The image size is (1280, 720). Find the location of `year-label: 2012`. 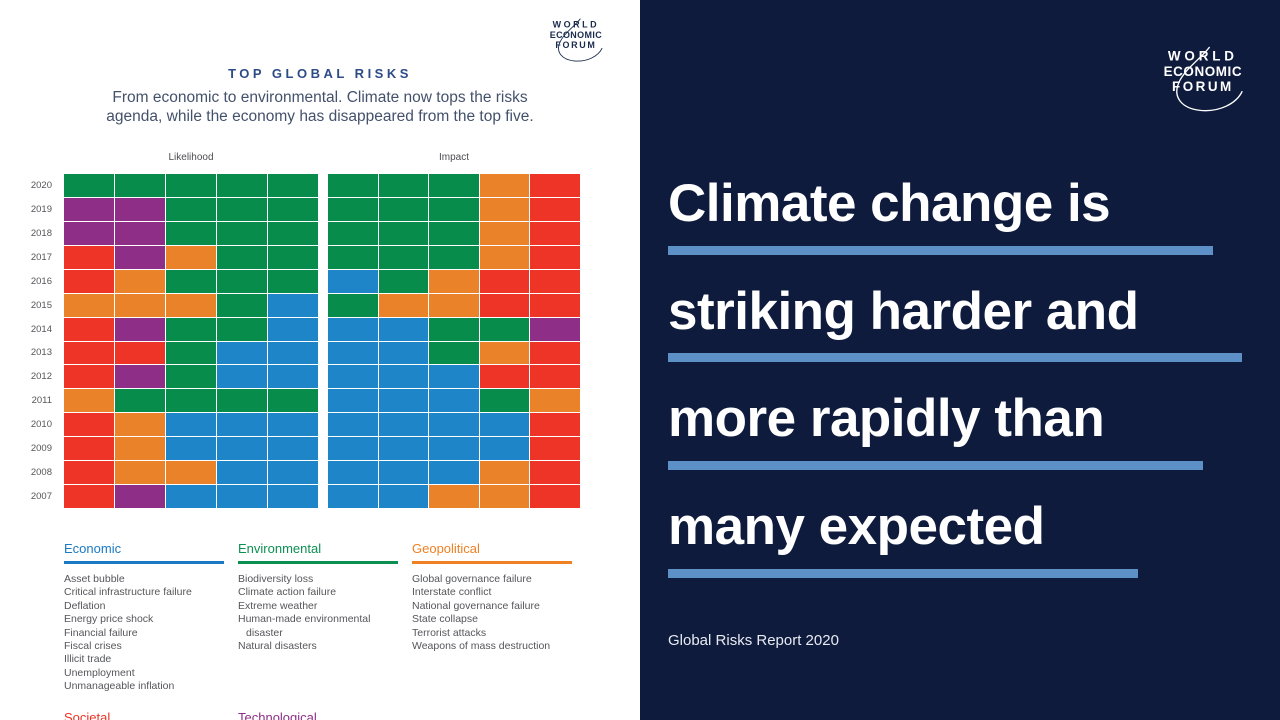

year-label: 2012 is located at coordinates (41, 377).